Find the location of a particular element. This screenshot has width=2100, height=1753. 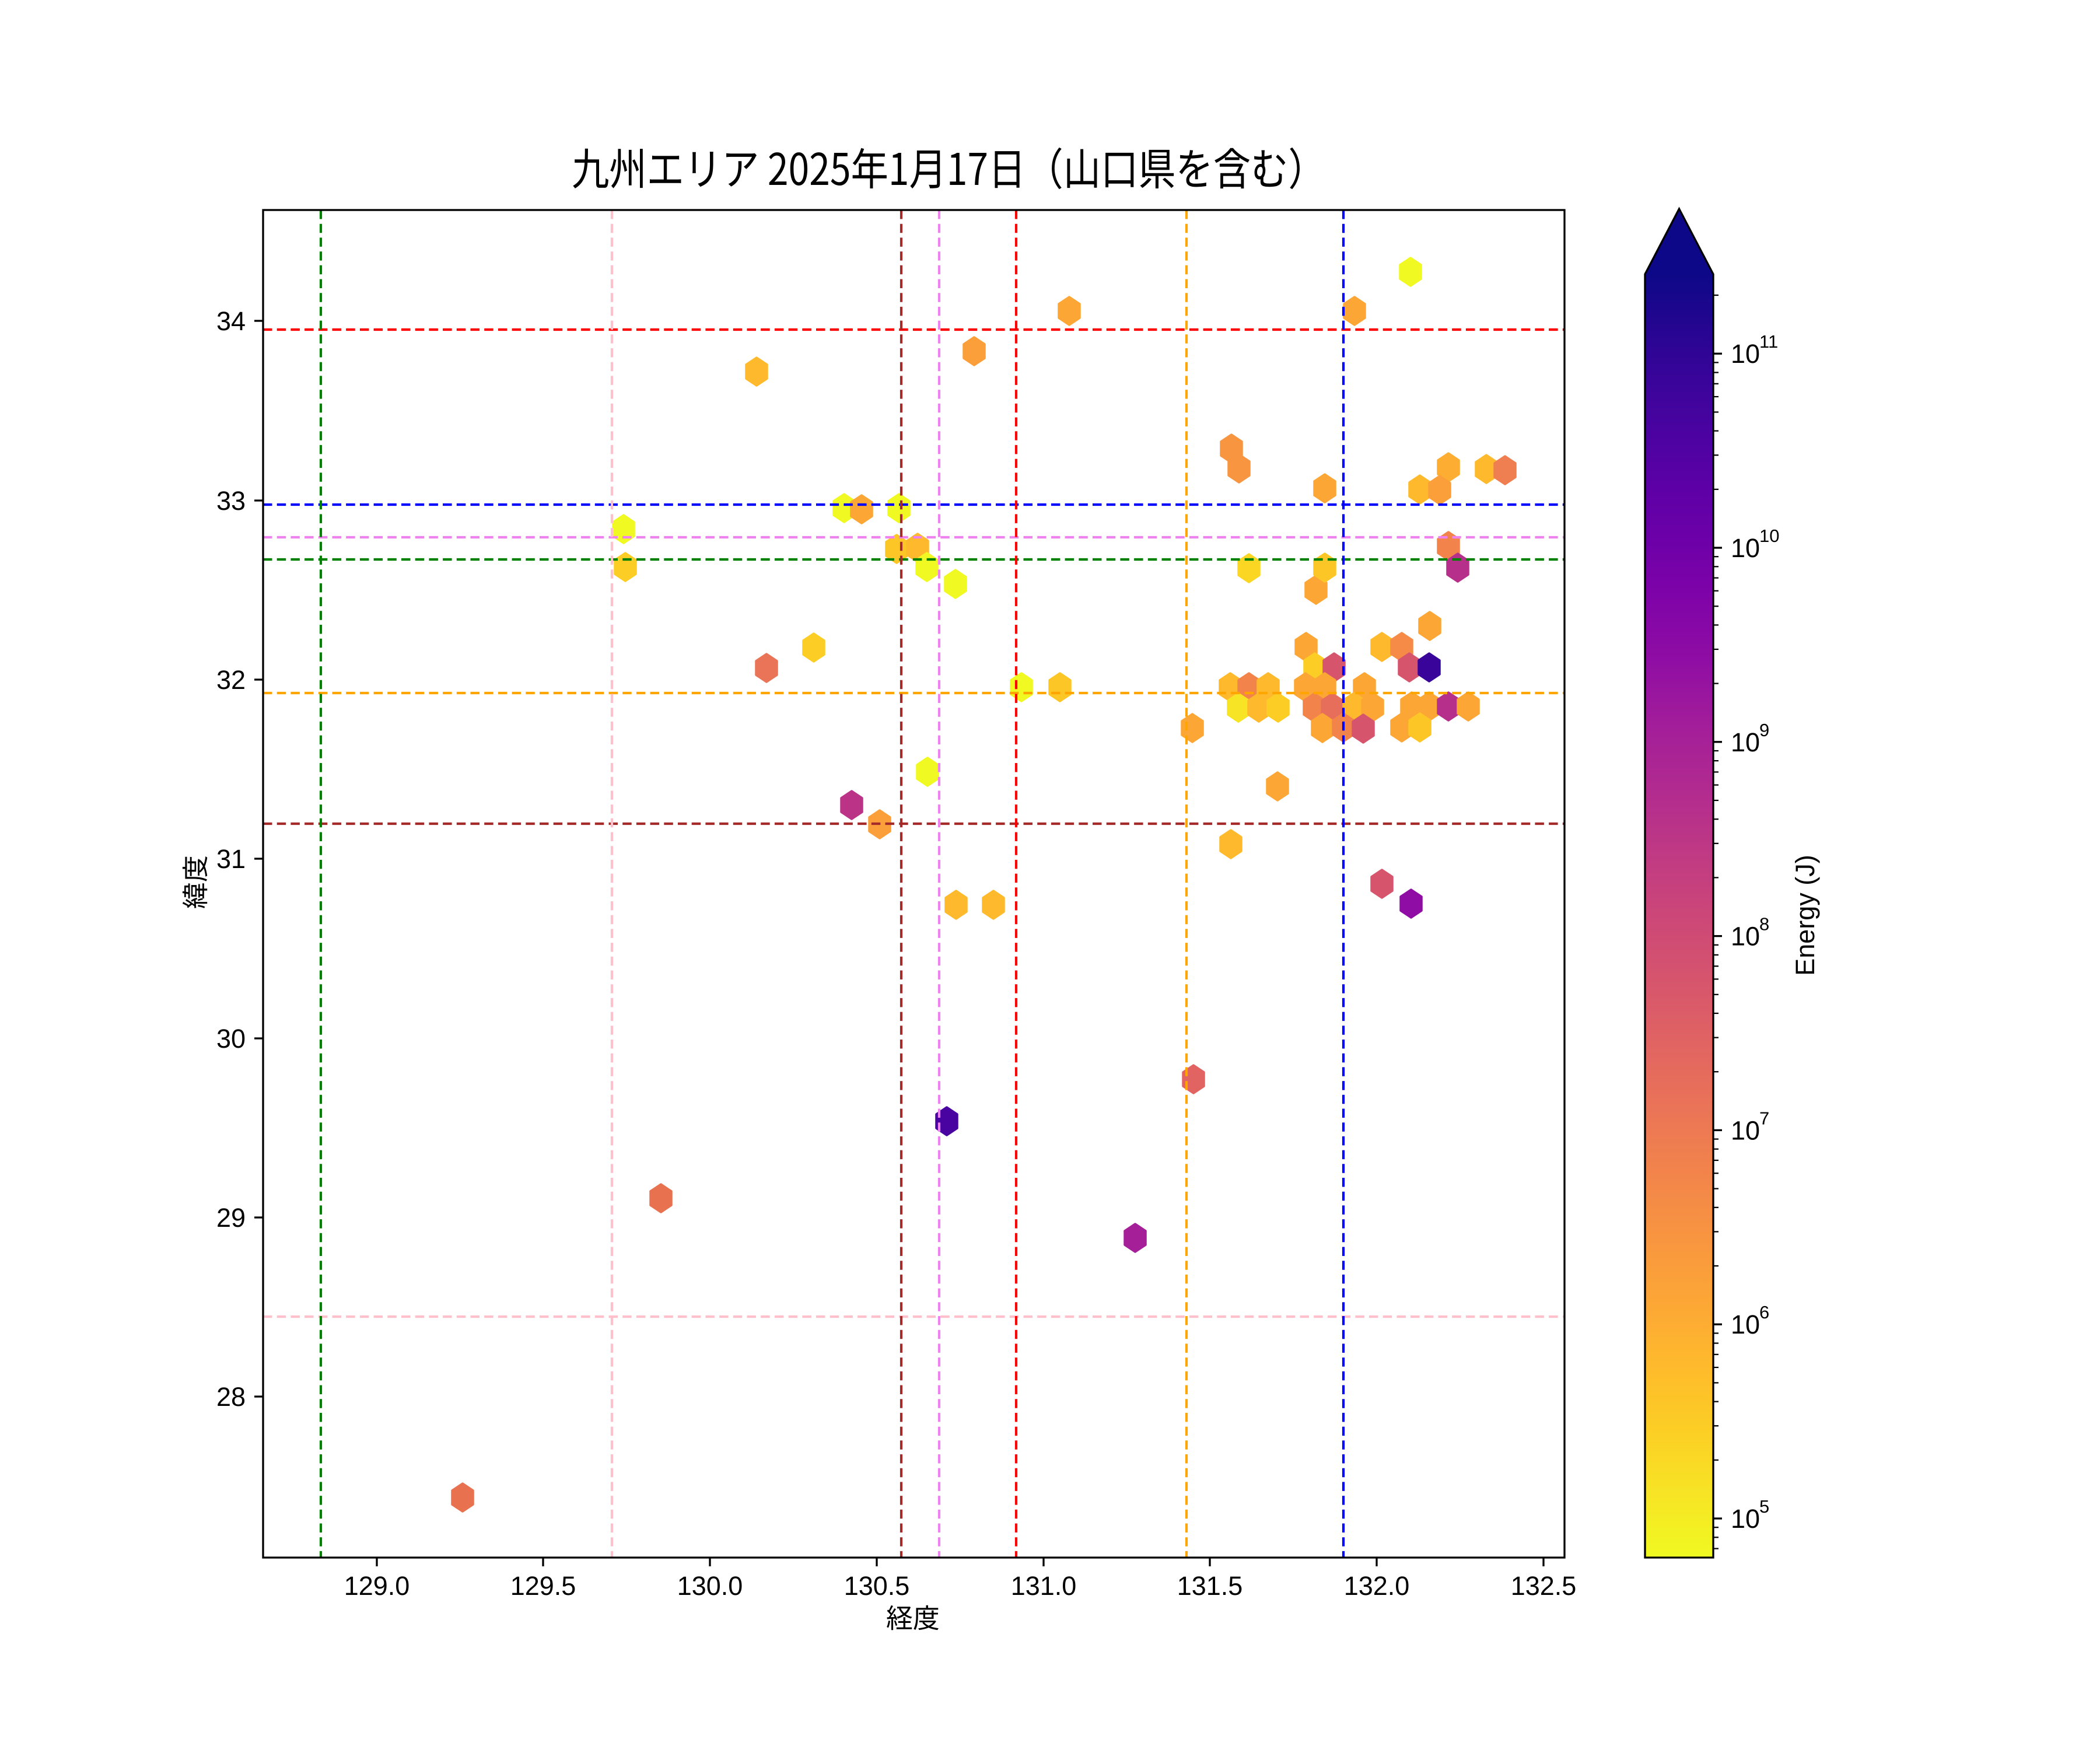

svg-text: Energy (J) is located at coordinates (1805, 915).